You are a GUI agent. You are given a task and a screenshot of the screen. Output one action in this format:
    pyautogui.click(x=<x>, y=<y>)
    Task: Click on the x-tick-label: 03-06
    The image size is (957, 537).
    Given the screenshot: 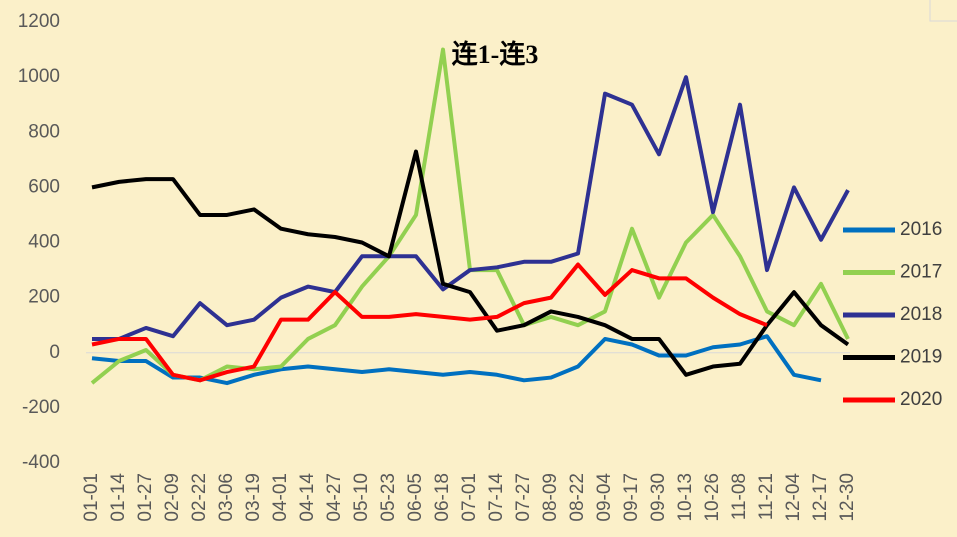 What is the action you would take?
    pyautogui.click(x=226, y=497)
    